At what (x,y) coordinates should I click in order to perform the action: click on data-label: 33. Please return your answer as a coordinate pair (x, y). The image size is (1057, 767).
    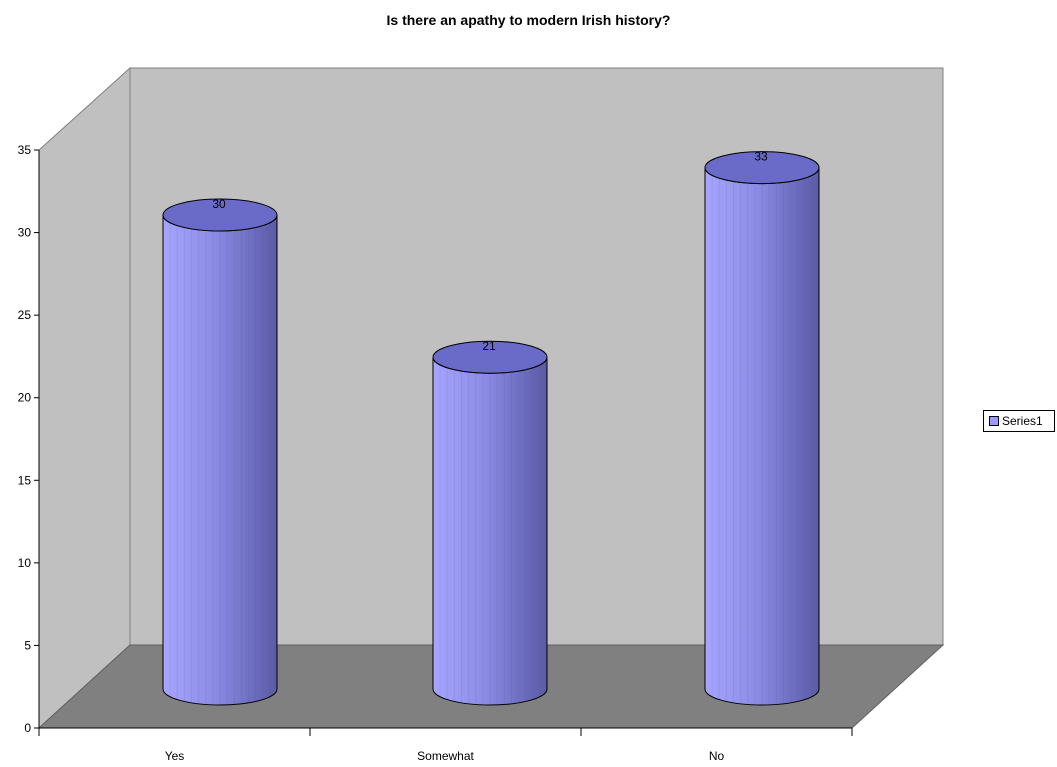
    Looking at the image, I should click on (761, 157).